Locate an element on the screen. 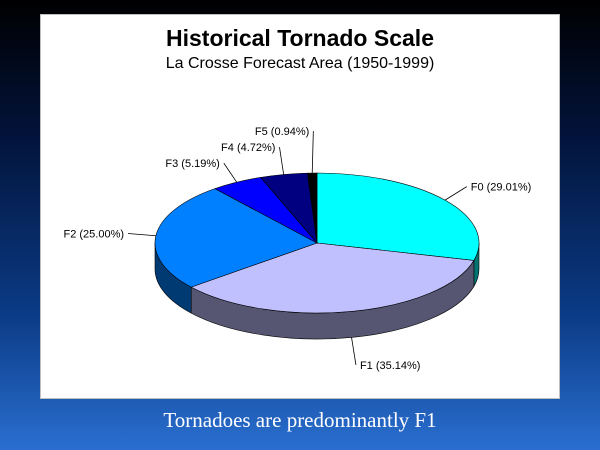 The width and height of the screenshot is (600, 450). leader-line-f0 is located at coordinates (455, 193).